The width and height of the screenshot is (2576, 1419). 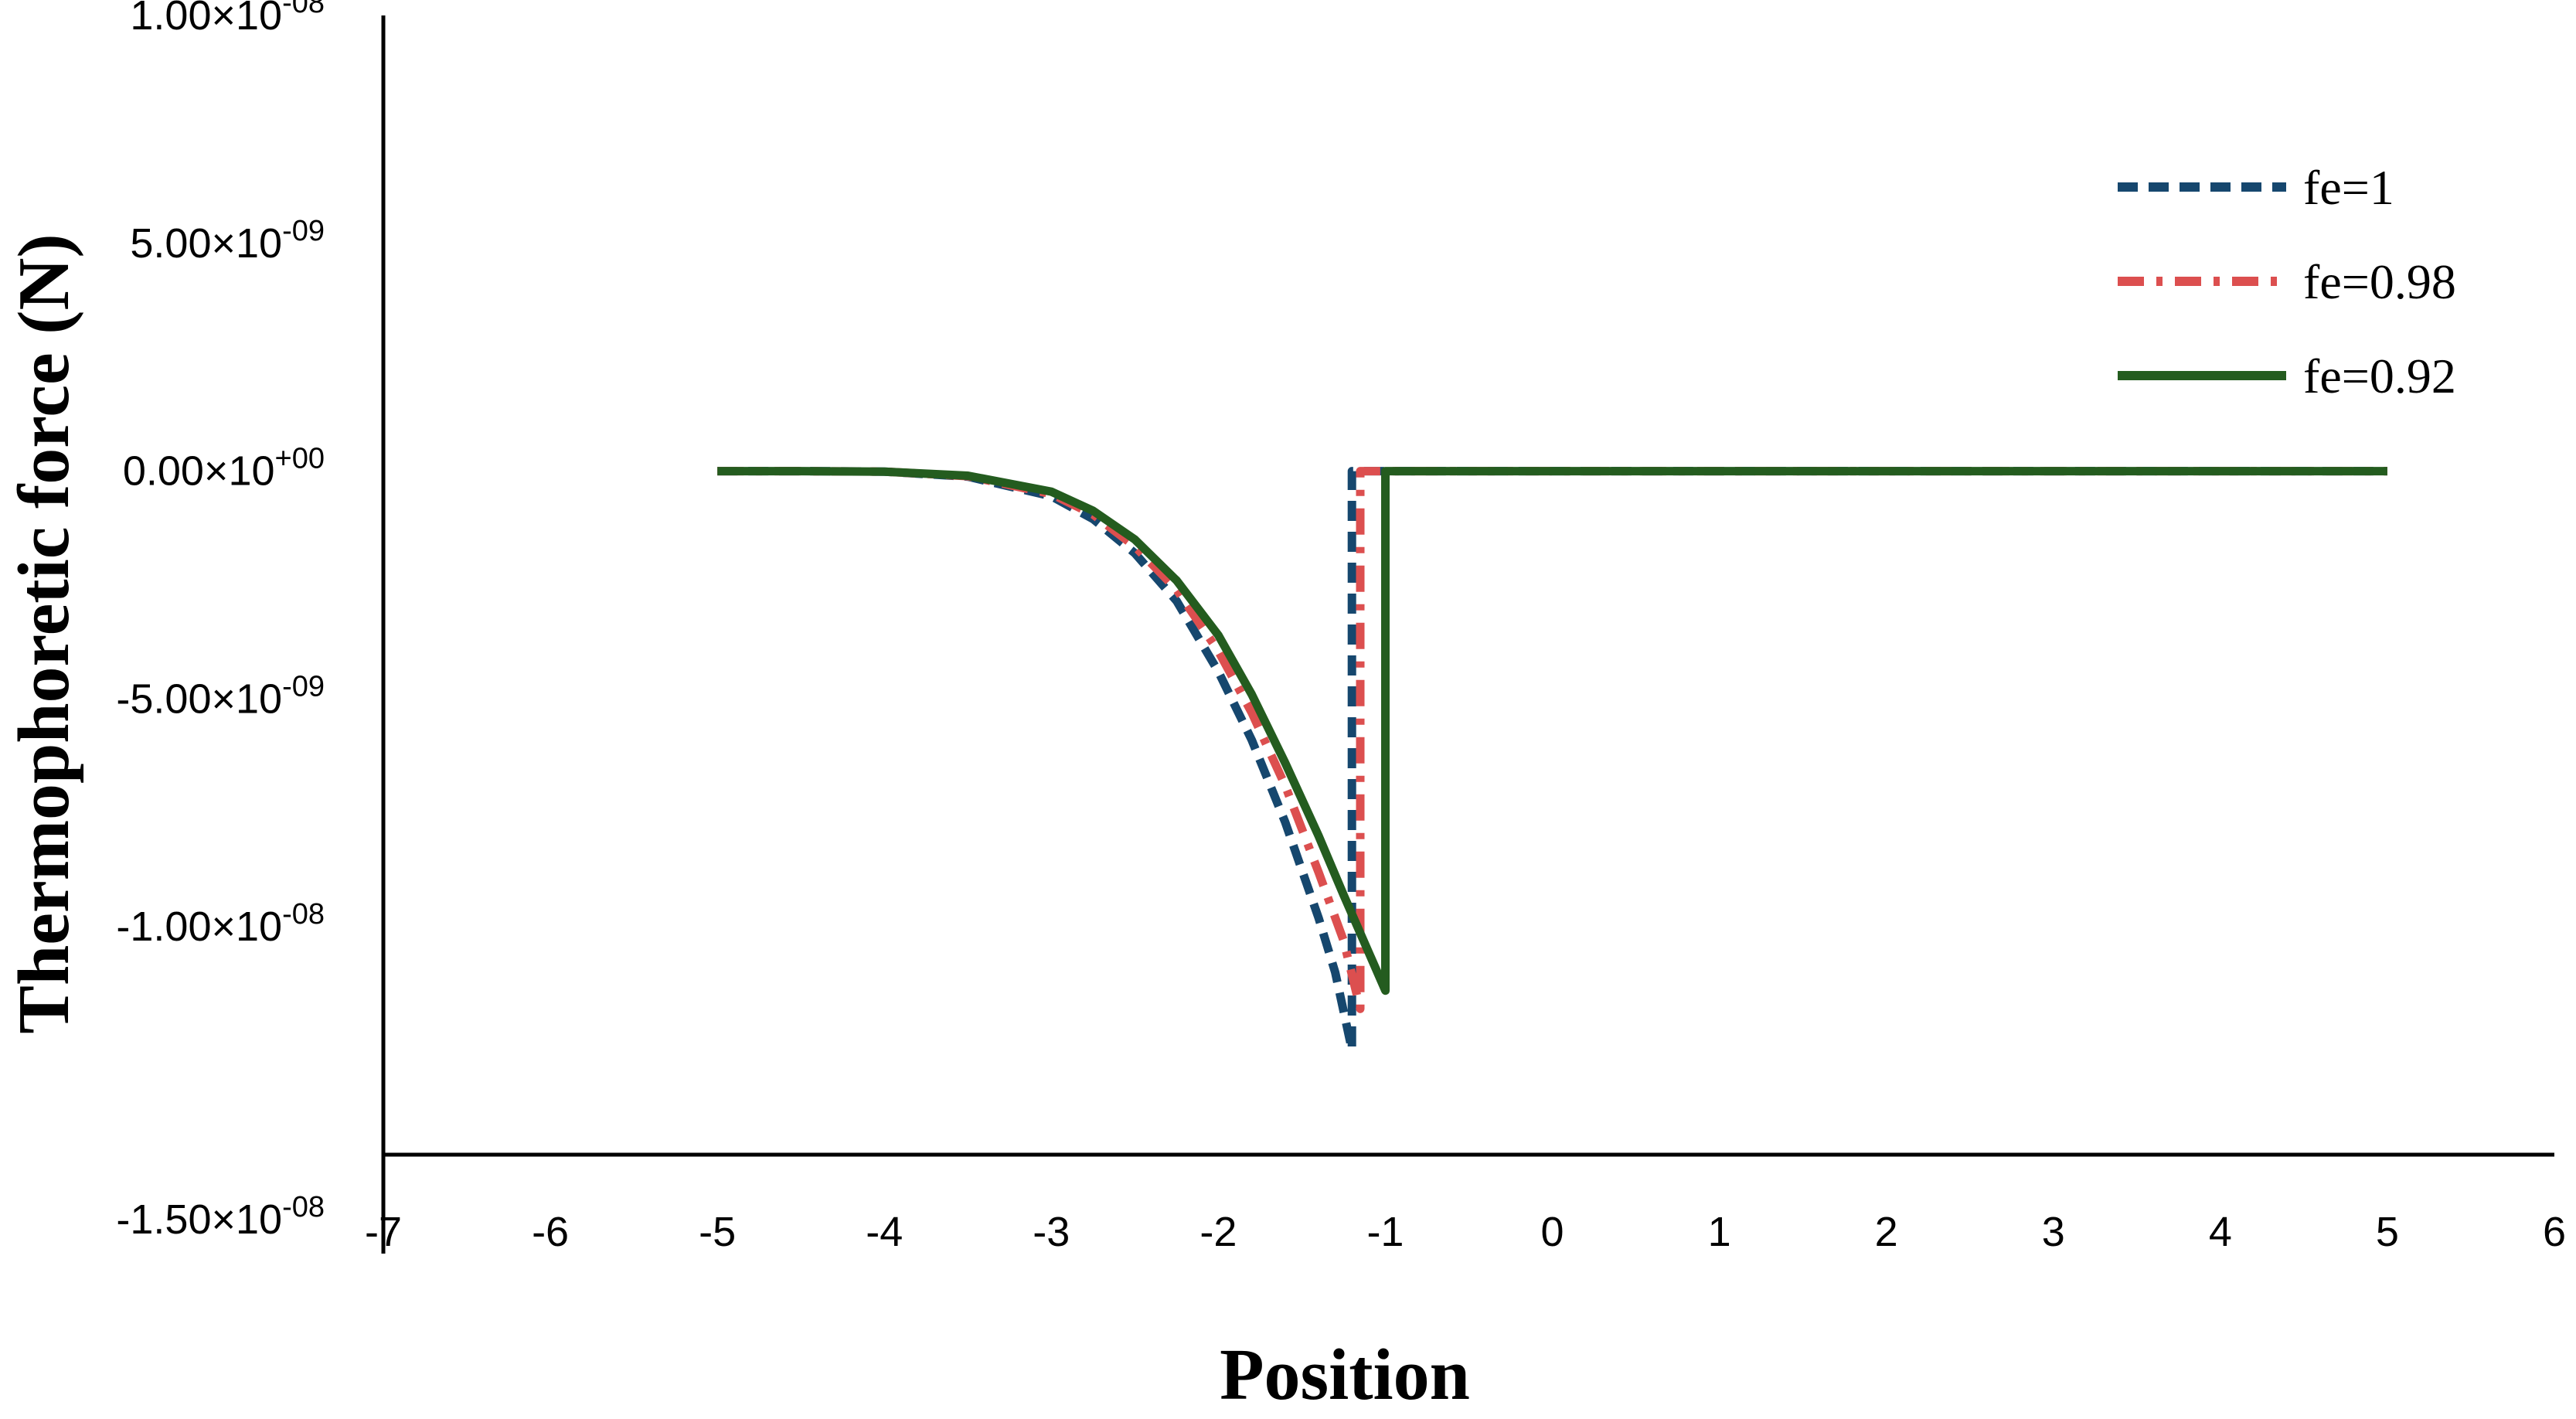 What do you see at coordinates (300, 459) in the screenshot?
I see `y-tick-exponent: +00` at bounding box center [300, 459].